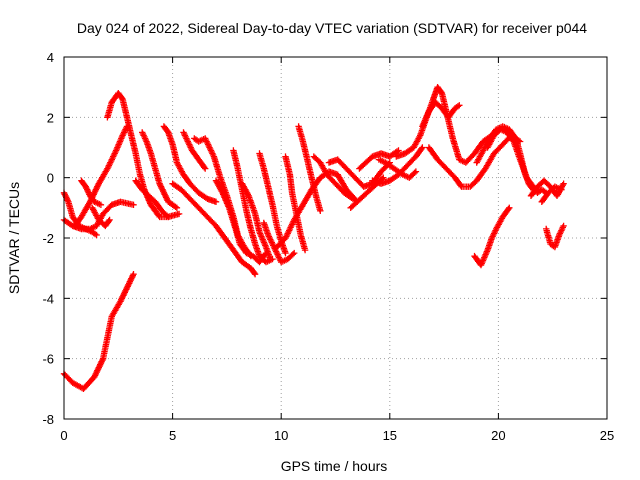 This screenshot has width=640, height=480. I want to click on series-tr7, so click(143, 155).